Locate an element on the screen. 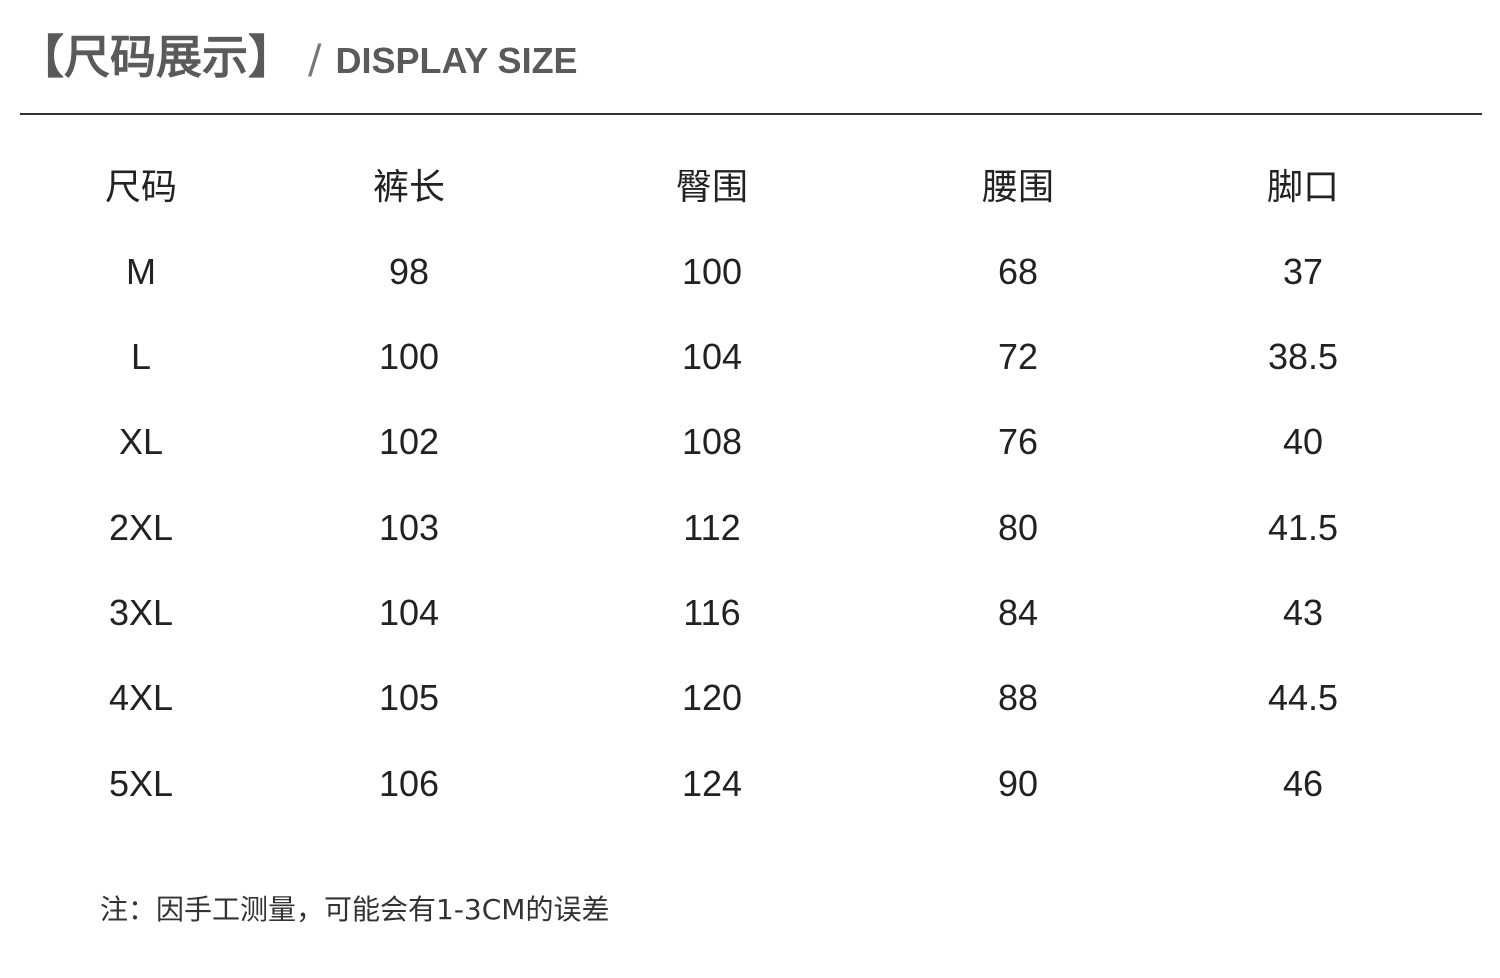 The image size is (1500, 978). measurement-note: 注：因手工测量，可能会有1-3CM的误差 is located at coordinates (355, 909).